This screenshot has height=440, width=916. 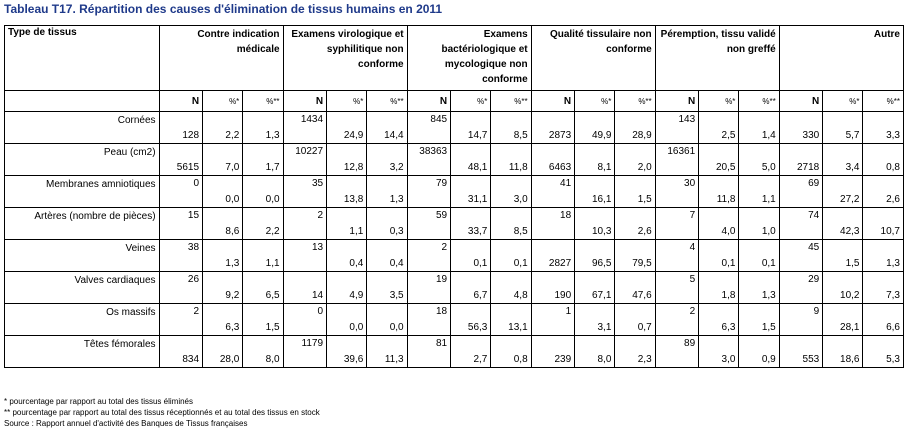 What do you see at coordinates (635, 287) in the screenshot?
I see `cell-pct2: 47,6` at bounding box center [635, 287].